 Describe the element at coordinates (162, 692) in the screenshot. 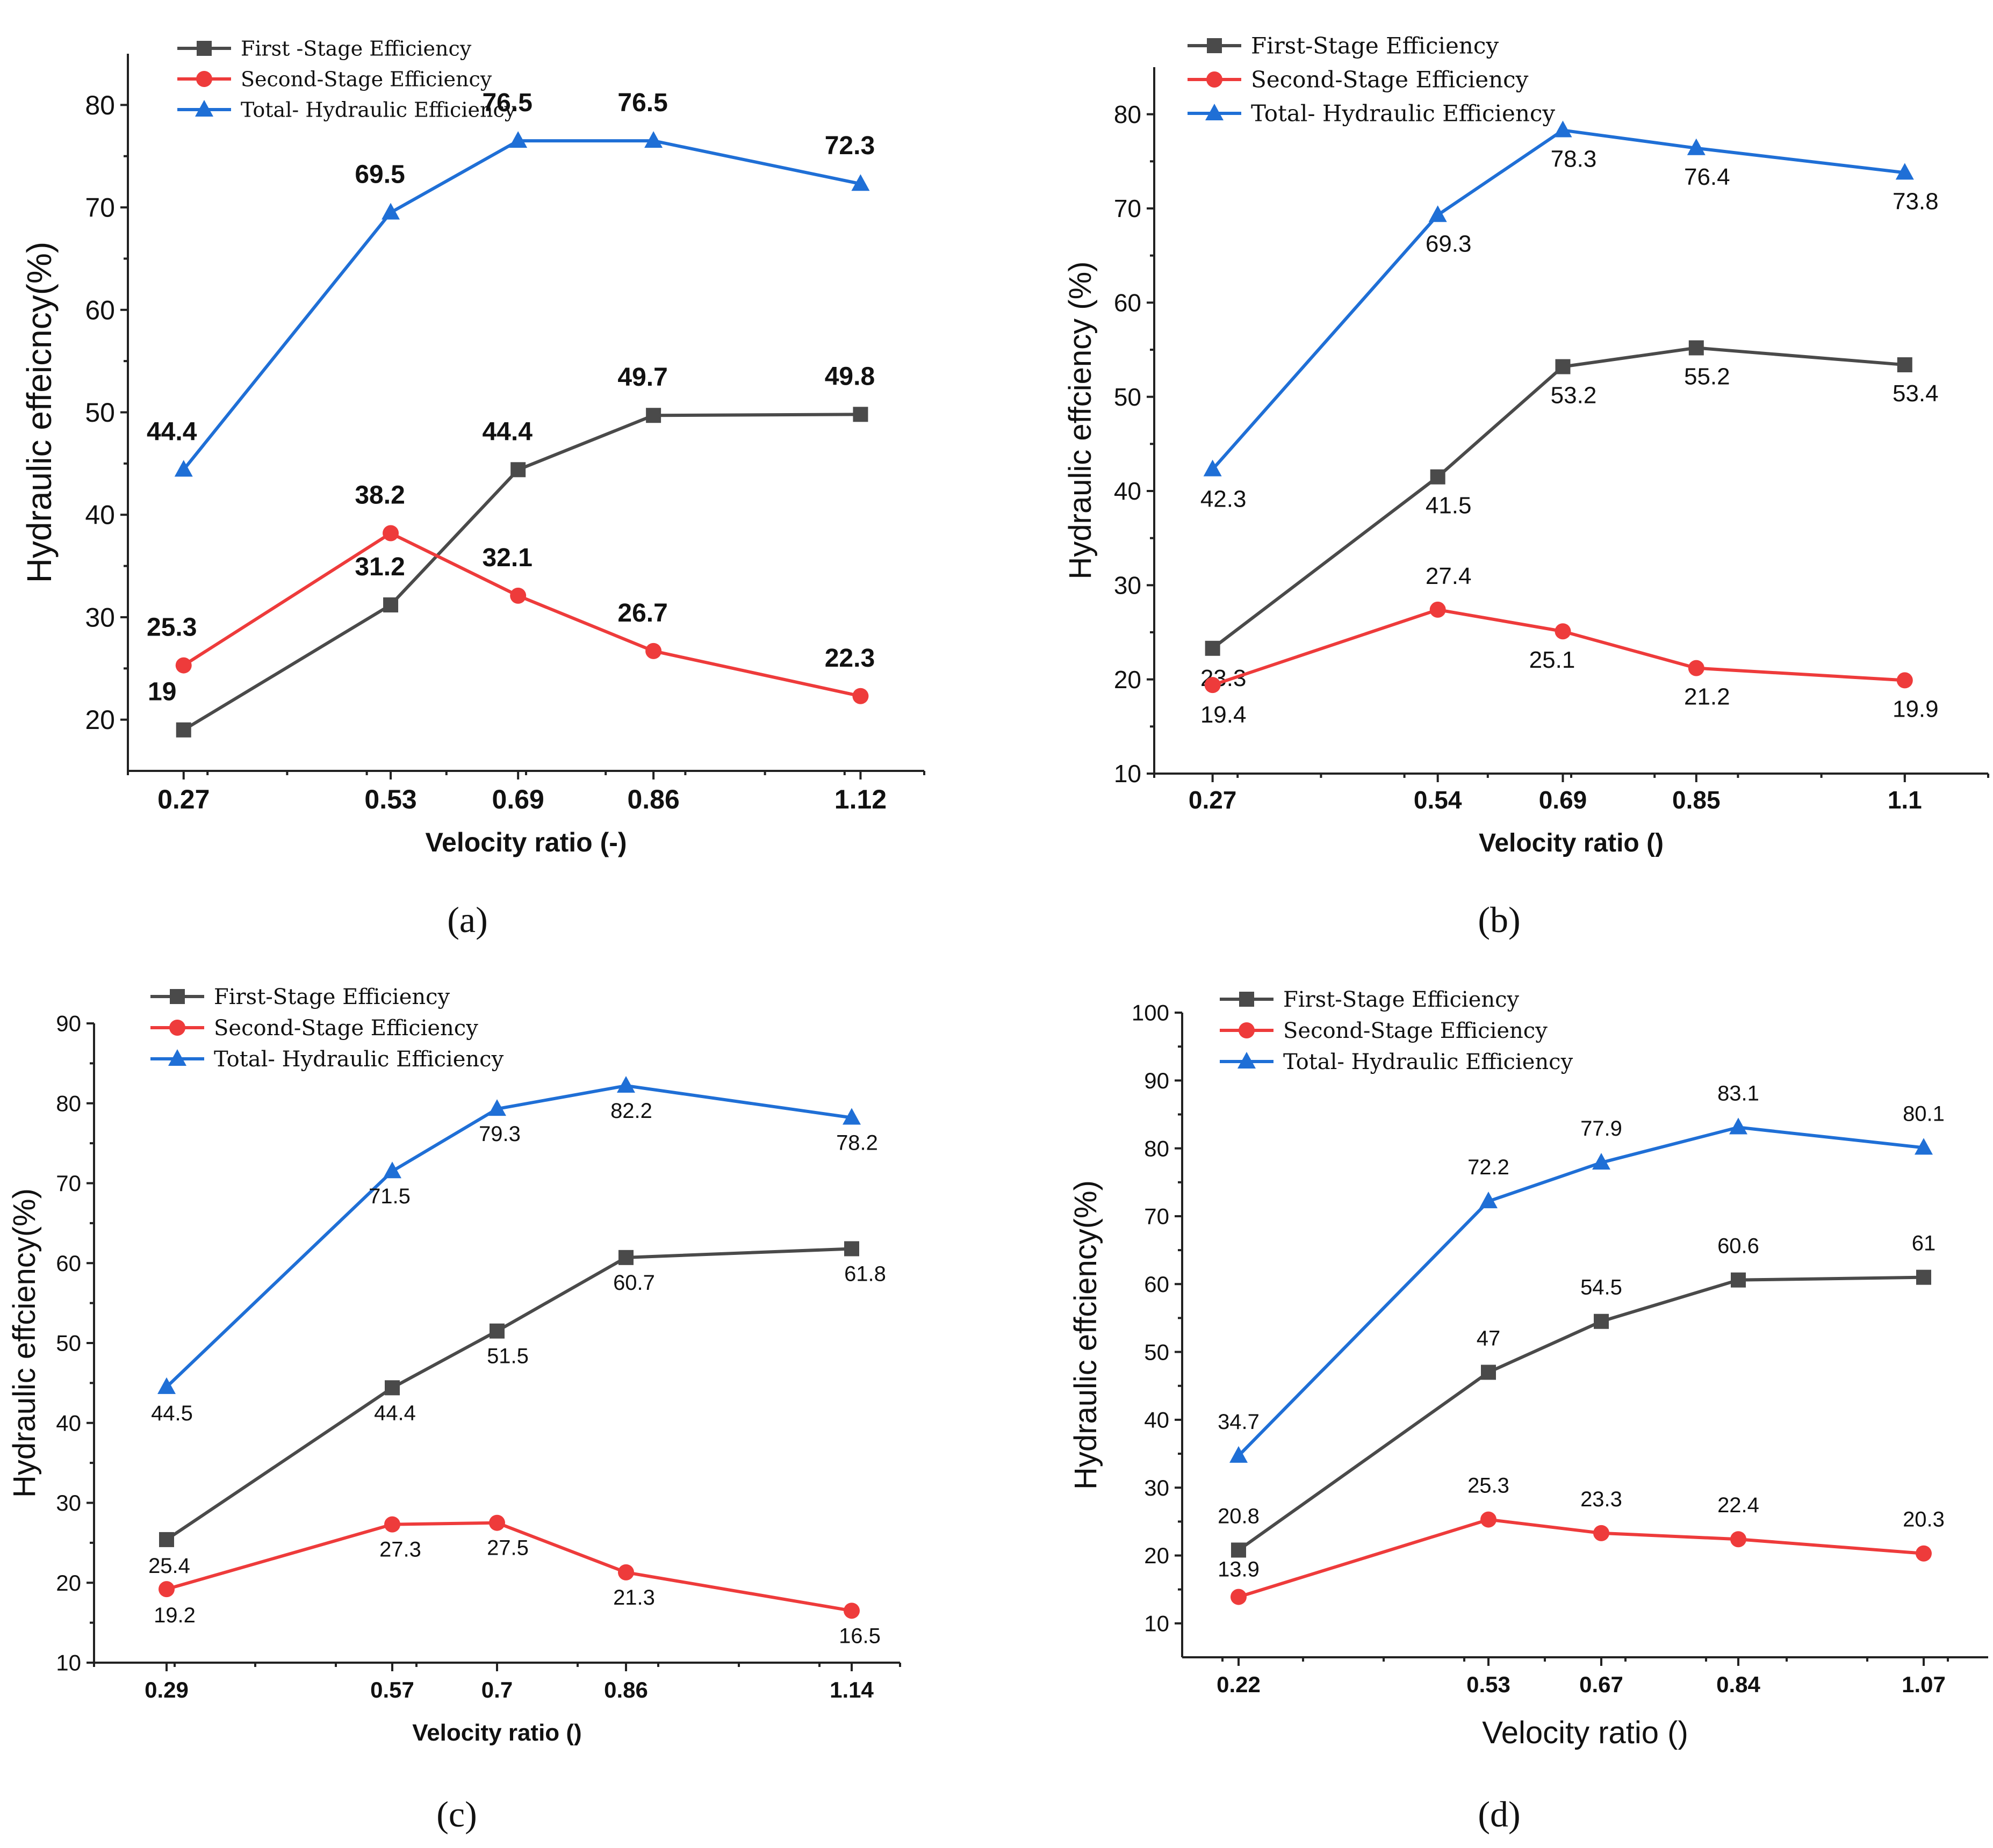

I see `data-label-first: 19` at that location.